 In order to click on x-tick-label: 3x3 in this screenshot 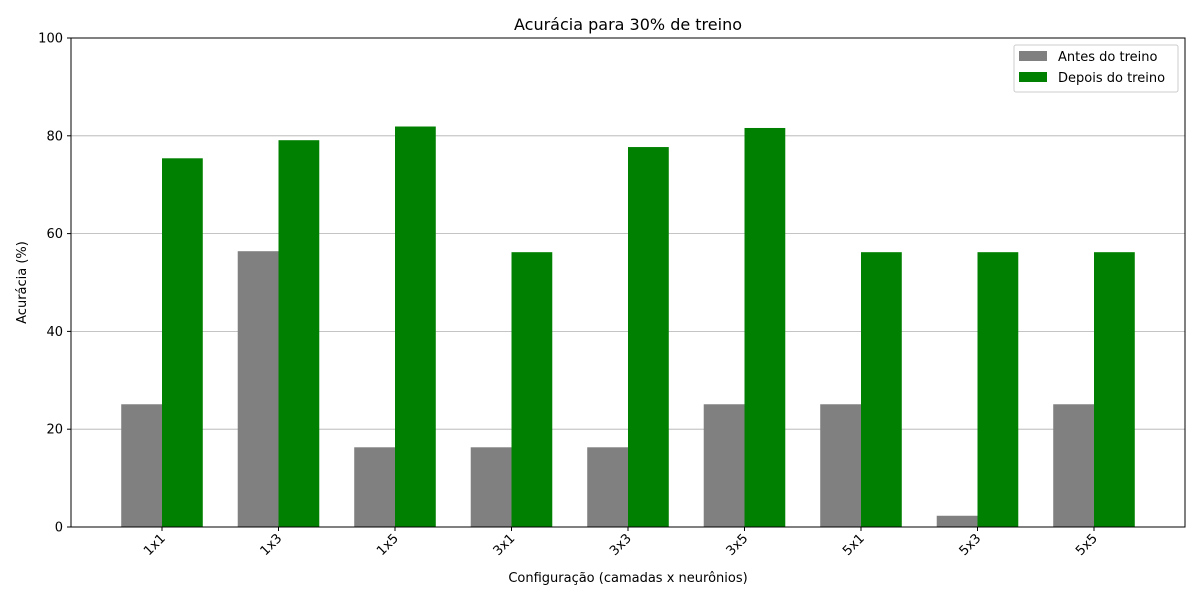, I will do `click(621, 545)`.